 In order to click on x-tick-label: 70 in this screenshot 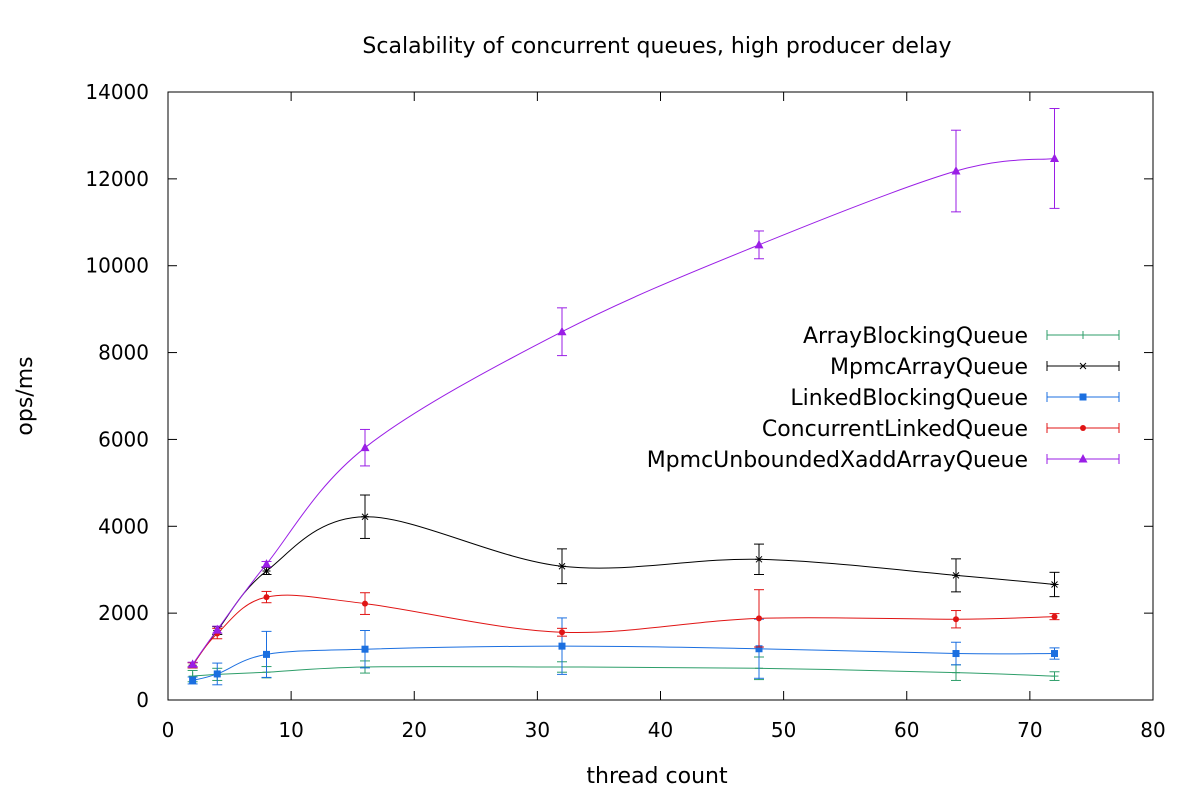, I will do `click(1029, 730)`.